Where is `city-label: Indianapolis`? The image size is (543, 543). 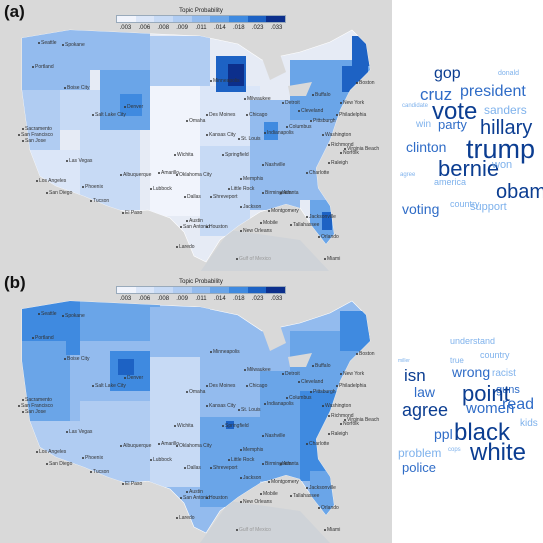 city-label: Indianapolis is located at coordinates (279, 404).